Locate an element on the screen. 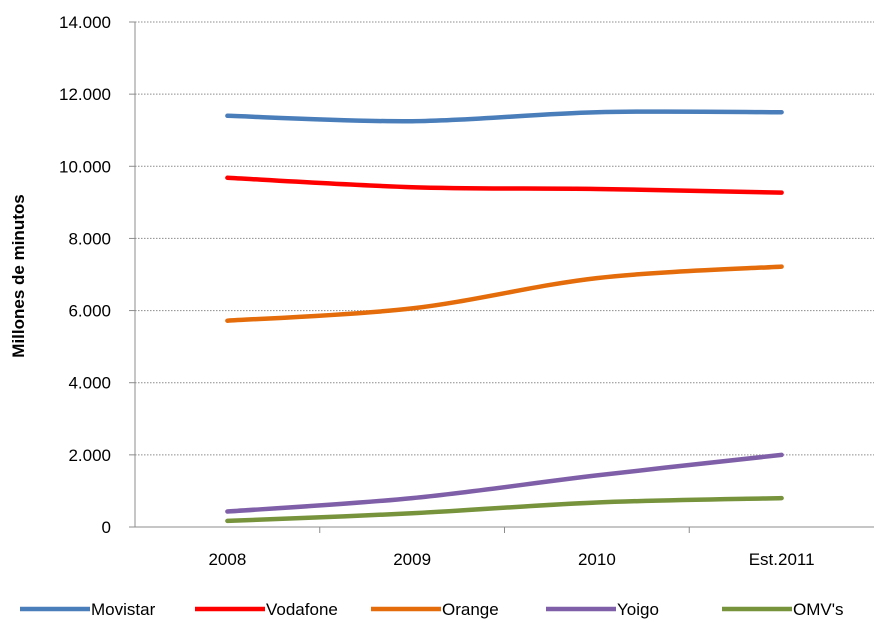 This screenshot has height=624, width=874. y-tick-label: 14.000 is located at coordinates (85, 22).